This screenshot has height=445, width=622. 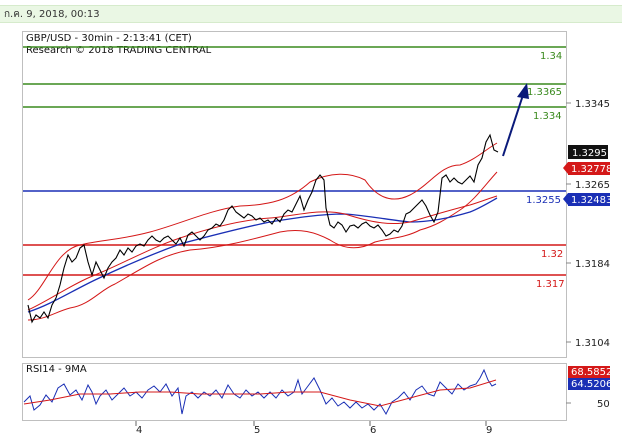 What do you see at coordinates (551, 56) in the screenshot?
I see `level-label-1-34: 1.34` at bounding box center [551, 56].